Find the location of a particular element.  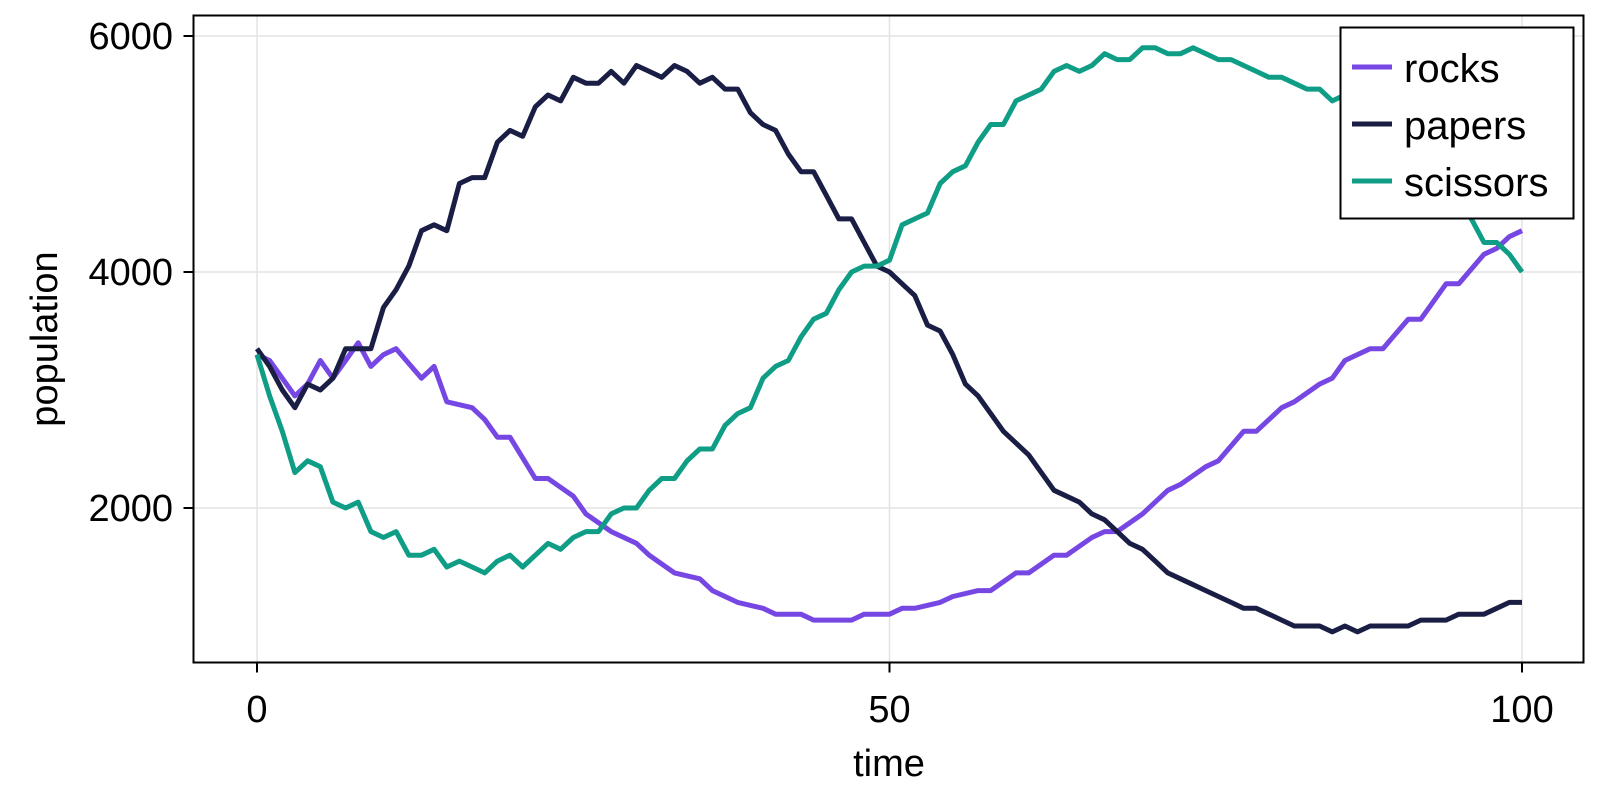

y-axis-label: population is located at coordinates (45, 338).